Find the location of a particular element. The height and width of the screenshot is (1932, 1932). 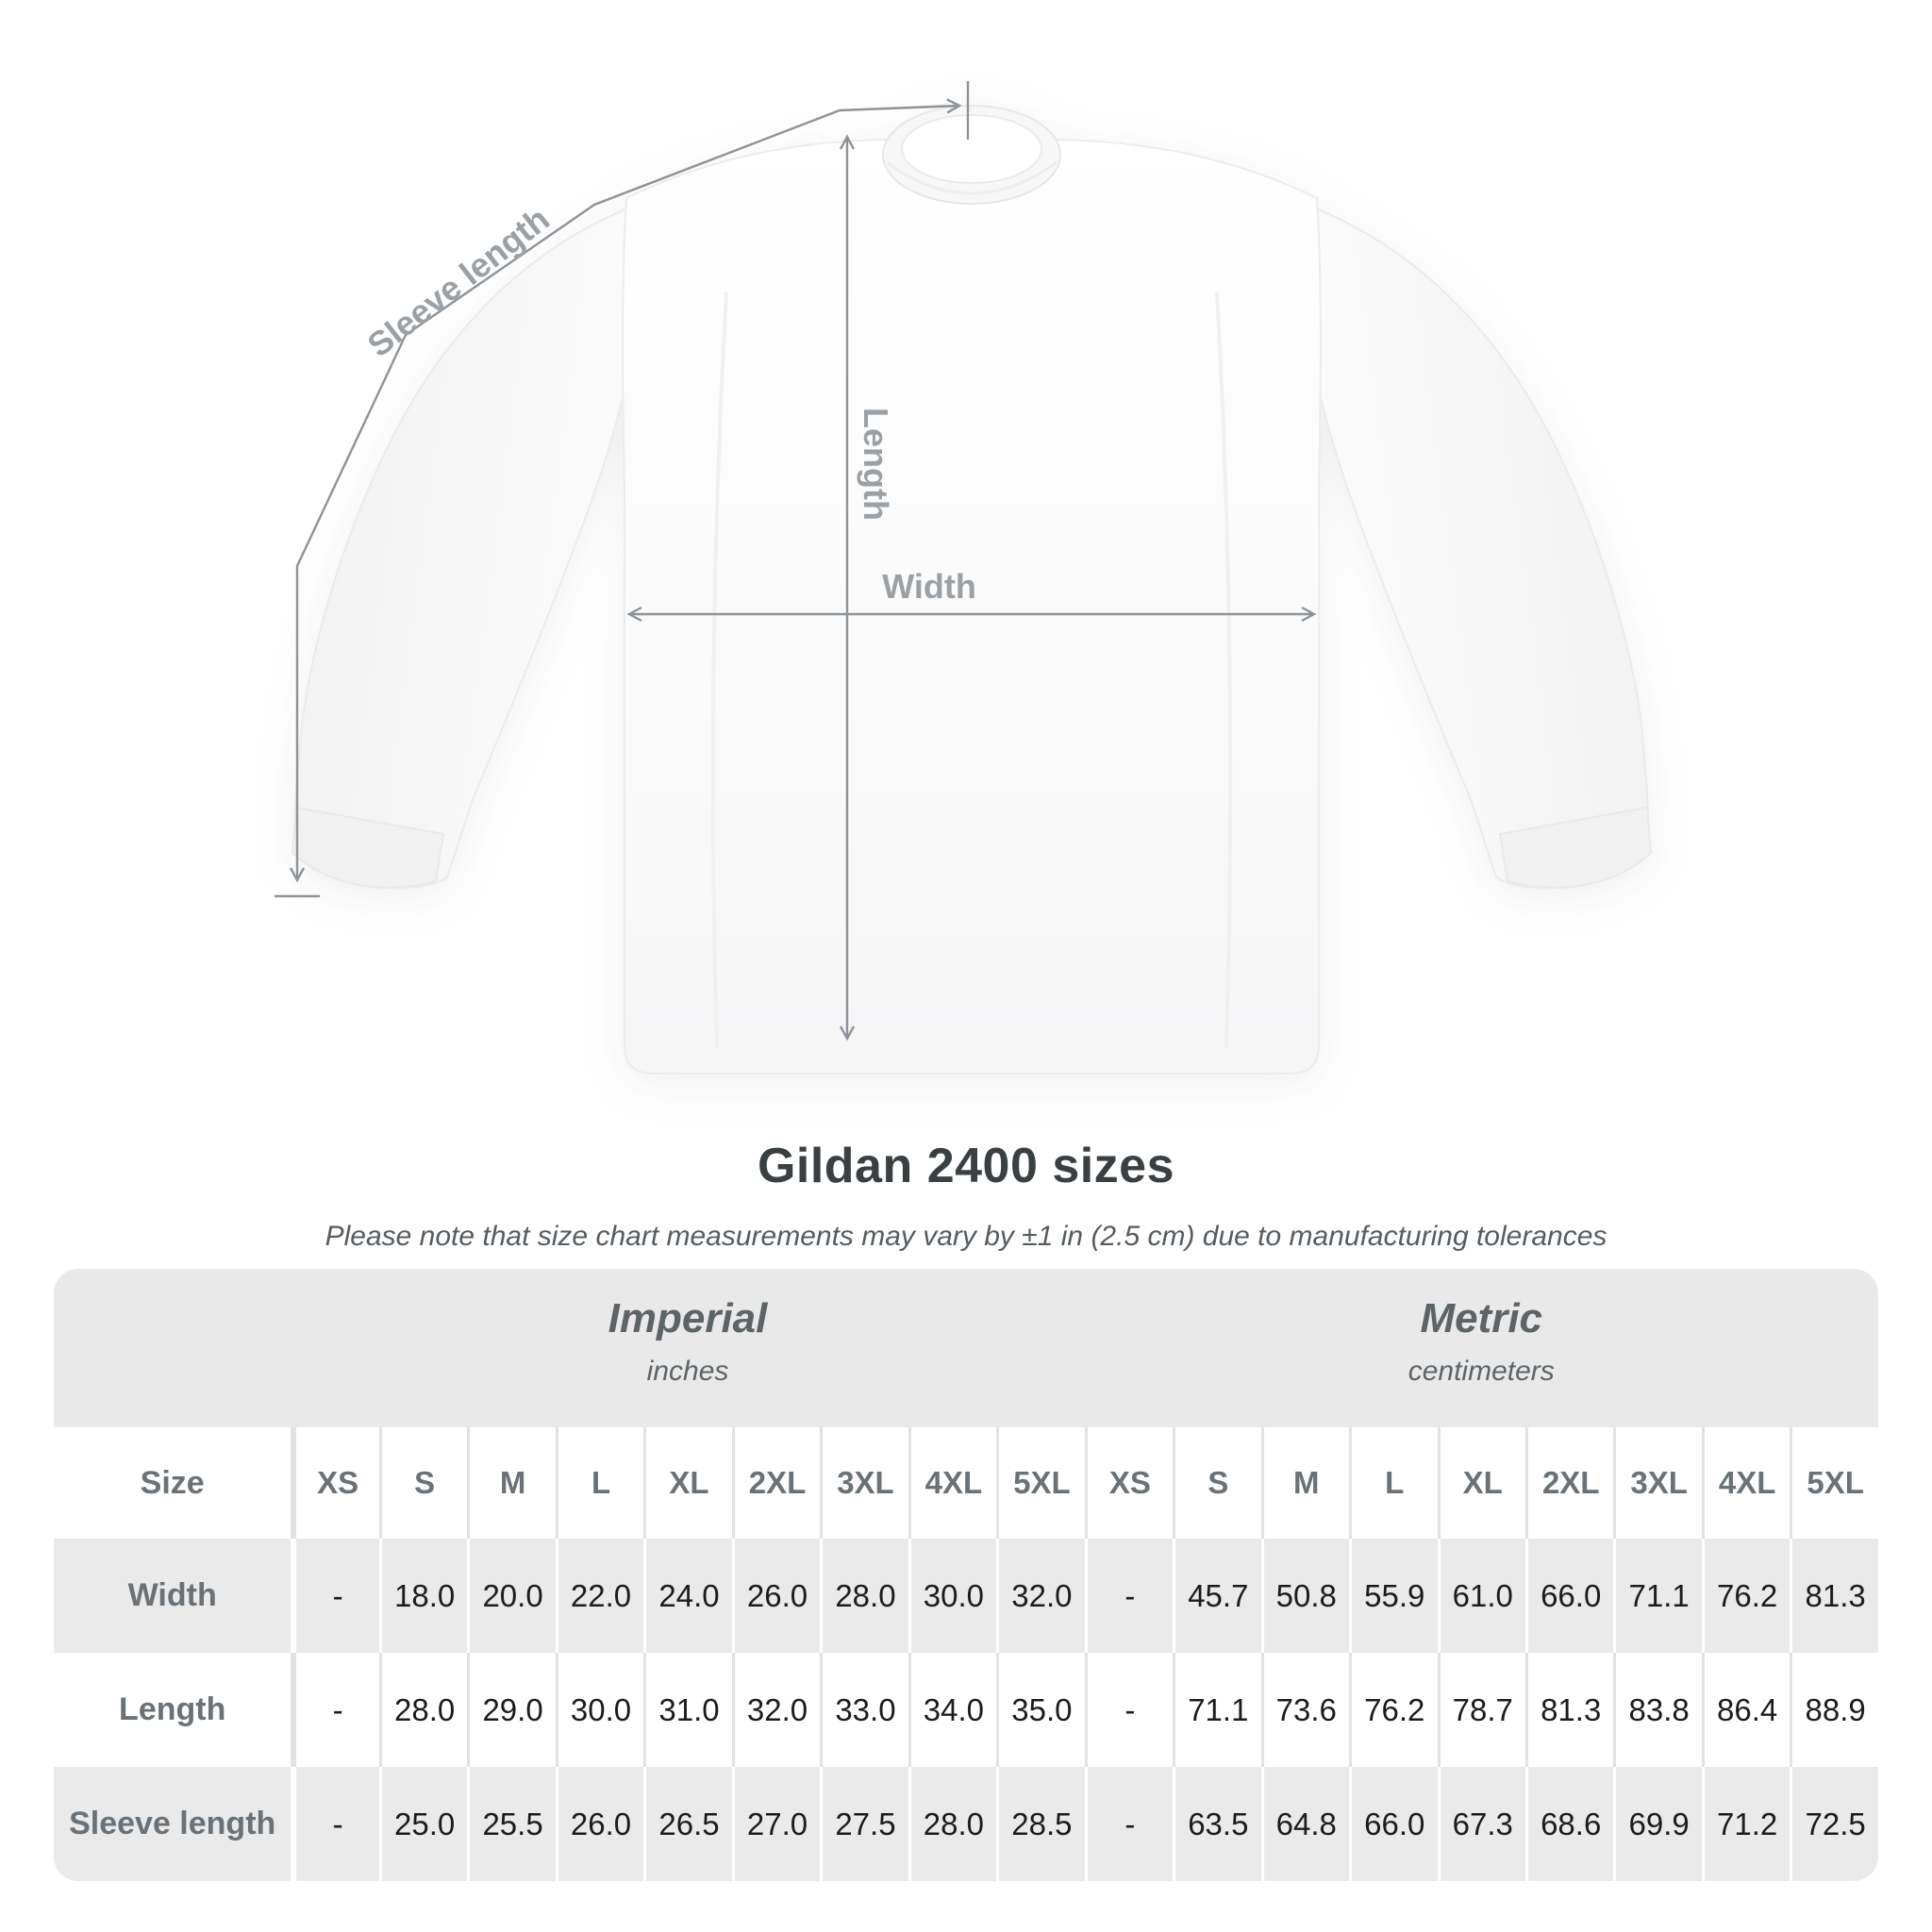

cell: 35.0 is located at coordinates (1040, 1710).